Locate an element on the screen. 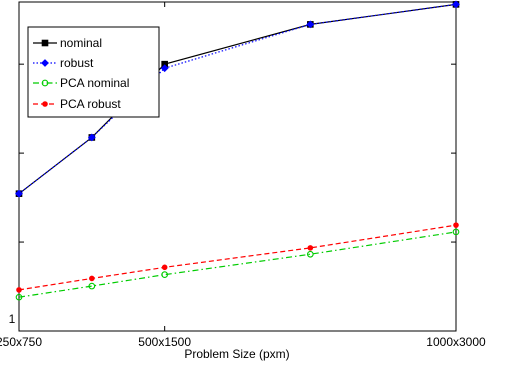  legend-item-pca-nominal: PCA nominal is located at coordinates (81, 83).